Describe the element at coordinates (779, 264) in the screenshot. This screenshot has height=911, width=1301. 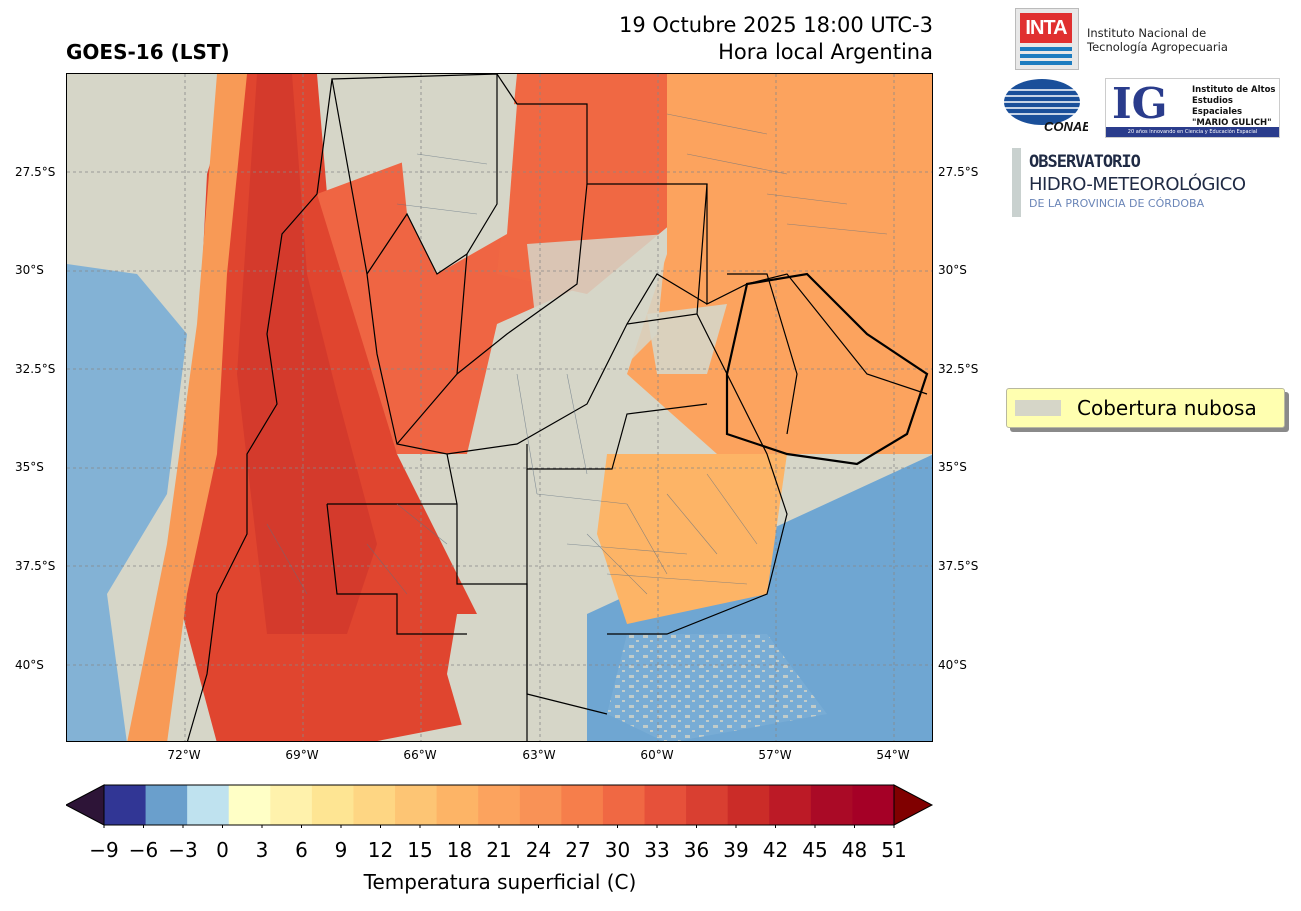
I see `northeast-warm-area` at that location.